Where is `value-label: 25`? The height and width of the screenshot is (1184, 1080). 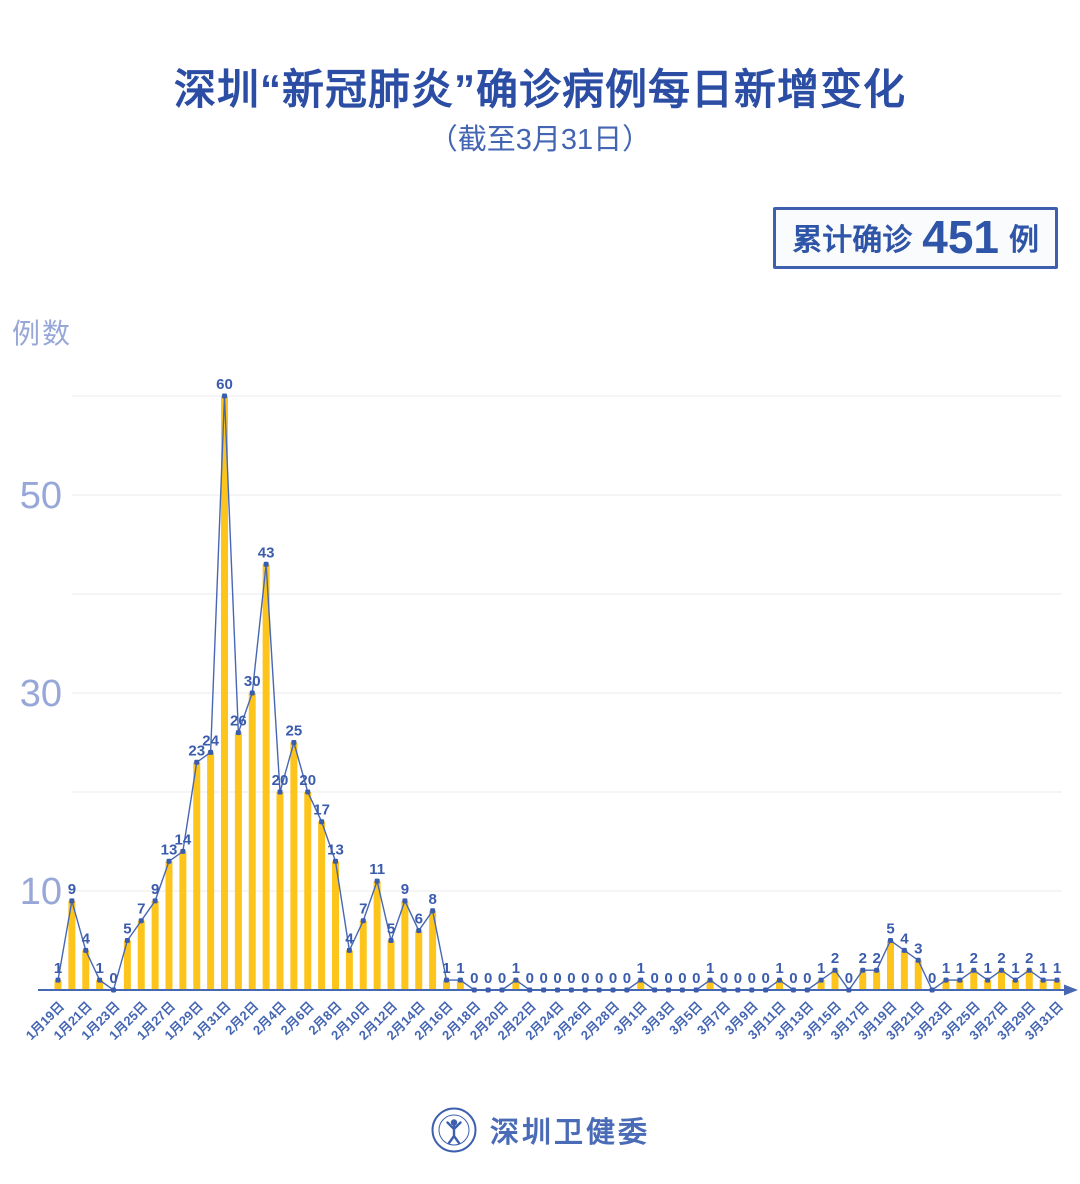 value-label: 25 is located at coordinates (294, 731).